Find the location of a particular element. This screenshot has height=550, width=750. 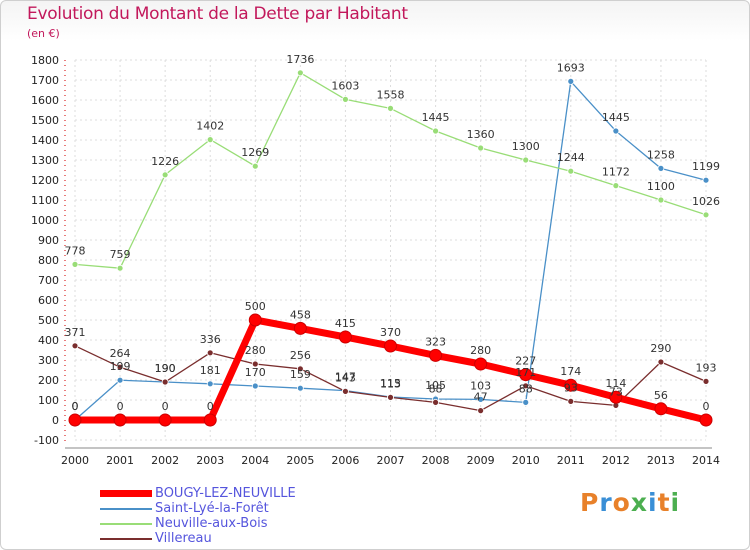

data-label: 1226 is located at coordinates (165, 161).